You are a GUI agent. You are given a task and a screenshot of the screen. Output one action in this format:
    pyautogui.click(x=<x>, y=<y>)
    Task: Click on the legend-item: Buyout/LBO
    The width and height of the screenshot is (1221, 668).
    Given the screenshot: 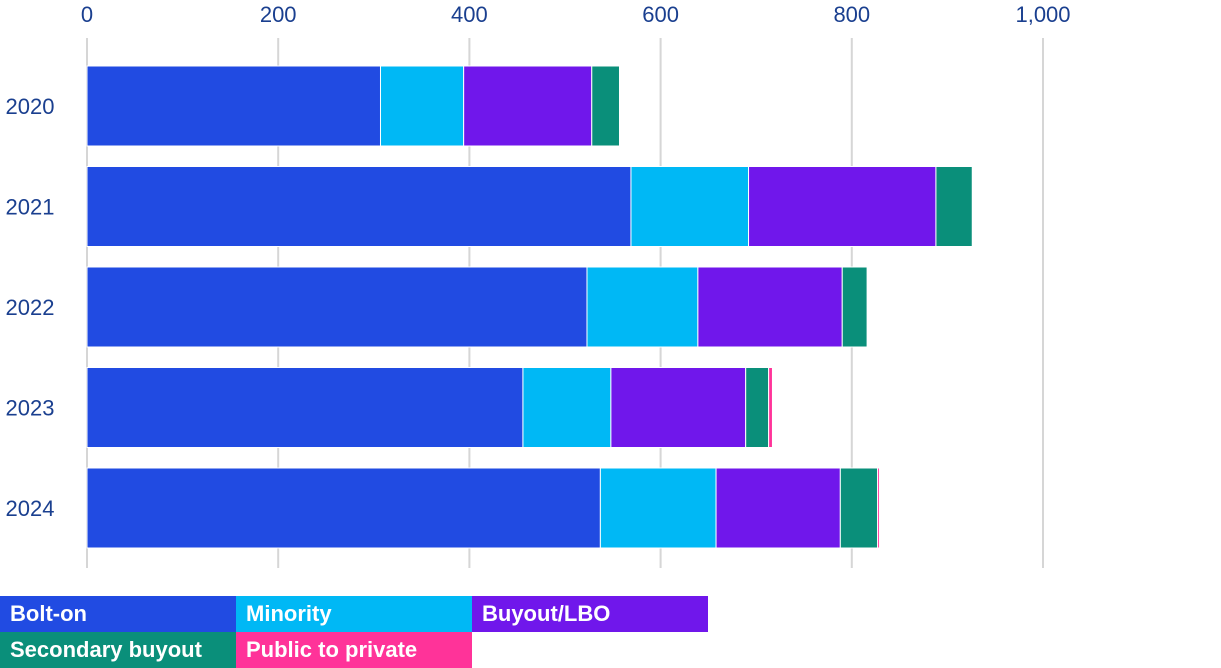 What is the action you would take?
    pyautogui.click(x=590, y=614)
    